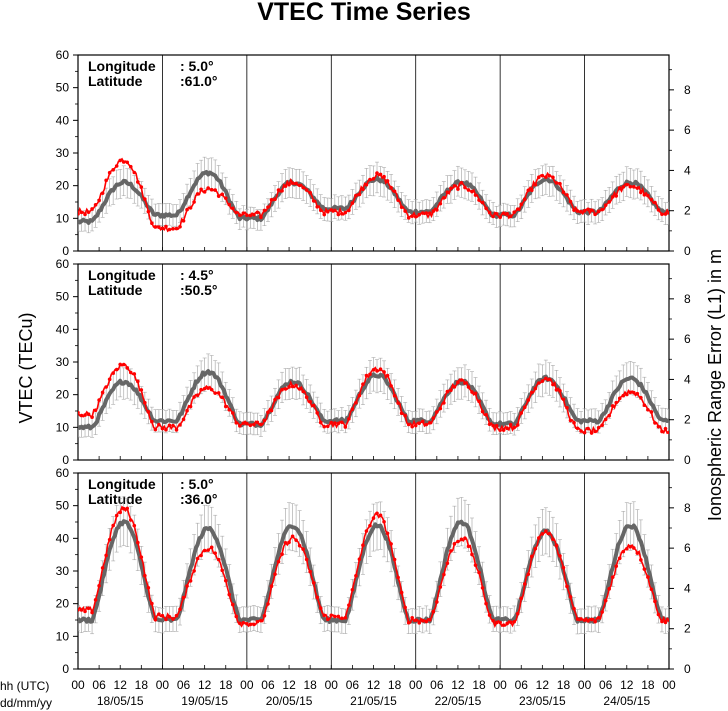  I want to click on x-hour-tick-label: 12, so click(543, 685).